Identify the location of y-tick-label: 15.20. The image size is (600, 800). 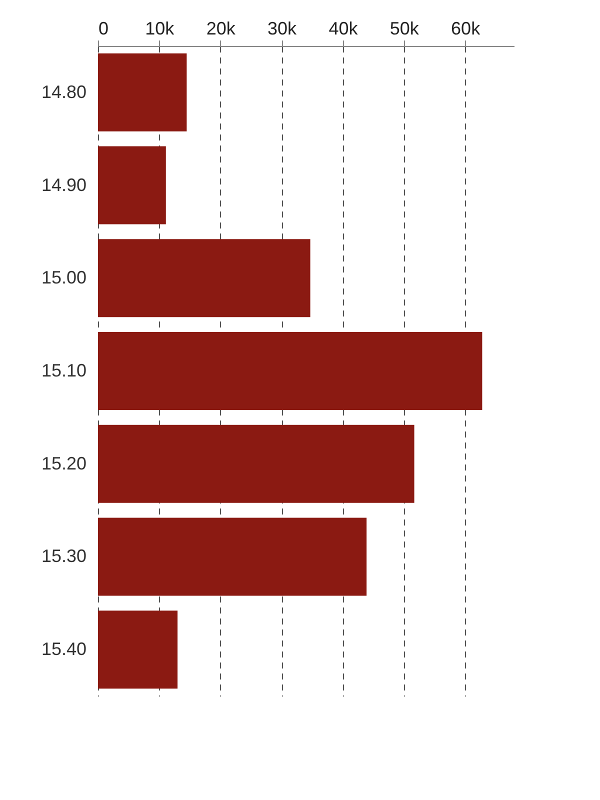
(63, 463).